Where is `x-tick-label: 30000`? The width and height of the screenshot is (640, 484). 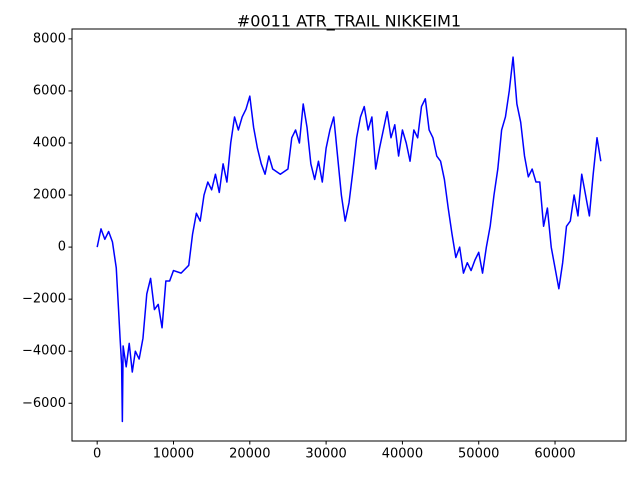
x-tick-label: 30000 is located at coordinates (325, 454).